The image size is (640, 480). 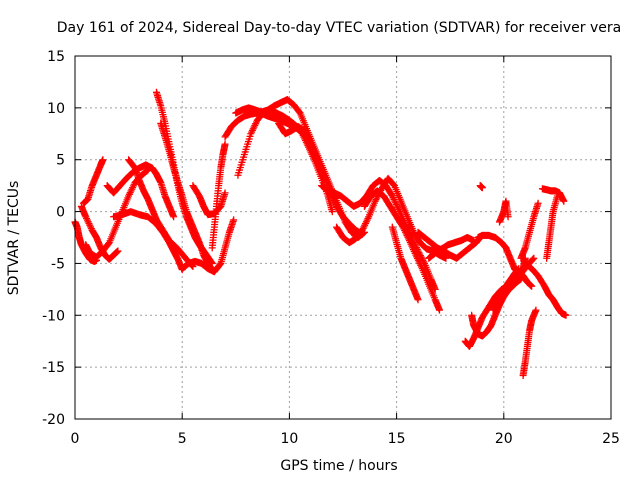 I want to click on x-tick-label: 0, so click(x=75, y=439).